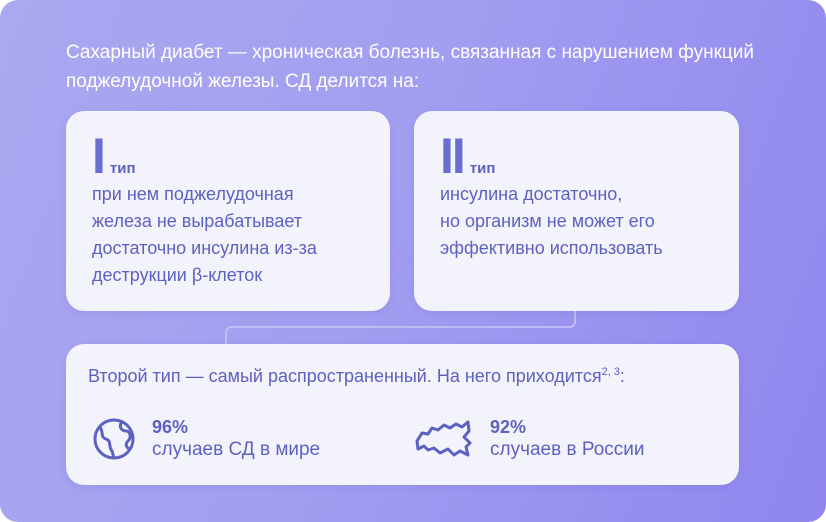 The height and width of the screenshot is (522, 826). Describe the element at coordinates (443, 438) in the screenshot. I see `russia-map-icon` at that location.